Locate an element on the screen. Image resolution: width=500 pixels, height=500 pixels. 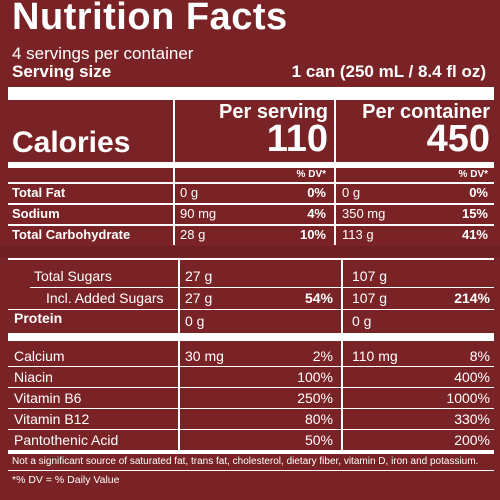
container-dv: 330% is located at coordinates (472, 419).